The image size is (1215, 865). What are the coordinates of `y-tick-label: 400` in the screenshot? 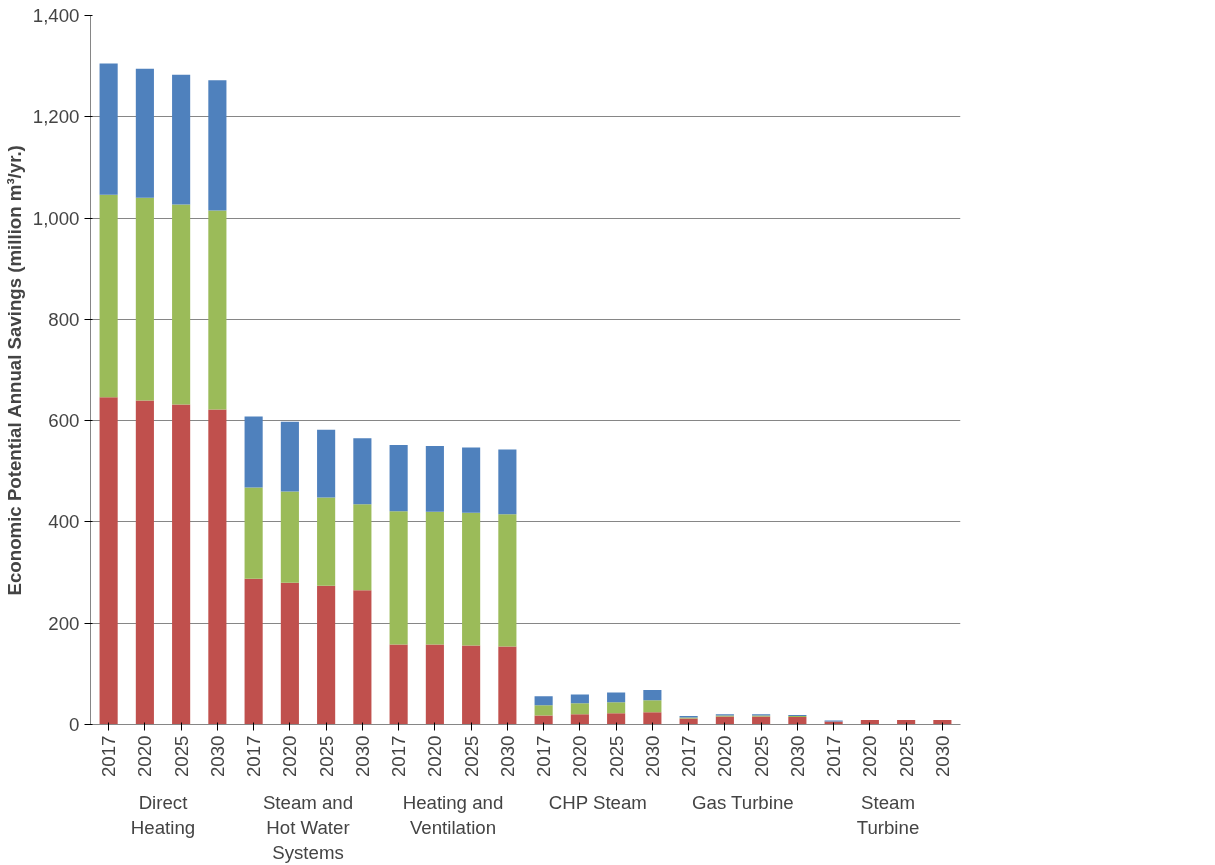 It's located at (64, 522).